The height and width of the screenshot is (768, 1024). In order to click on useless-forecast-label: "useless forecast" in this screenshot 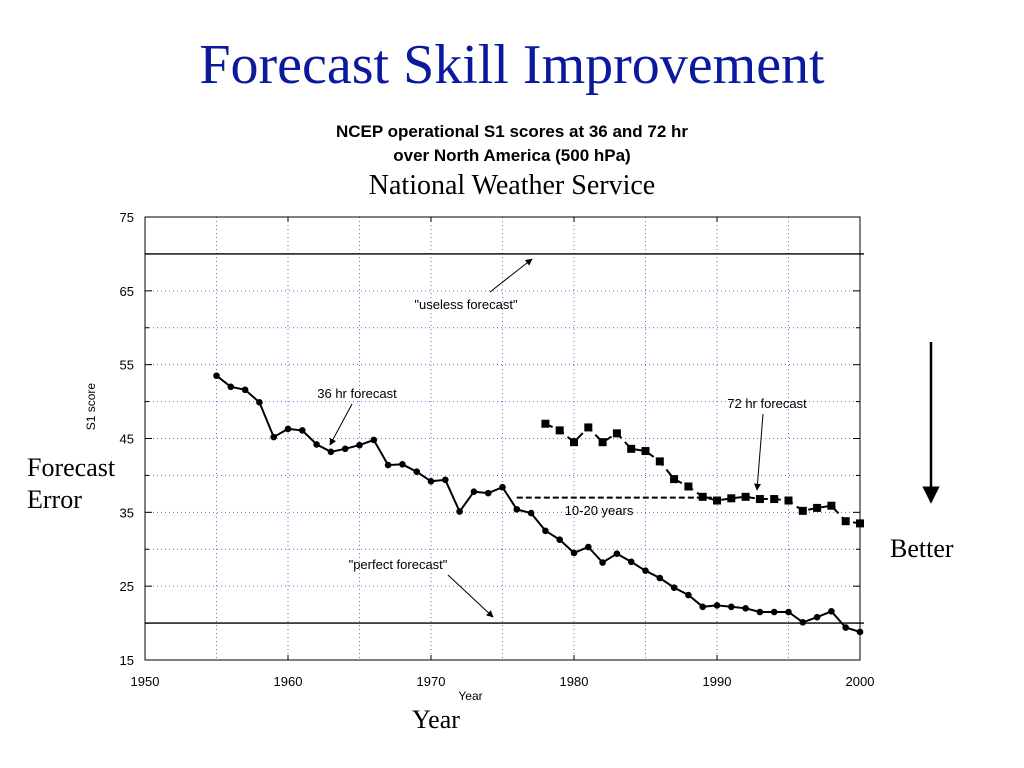, I will do `click(466, 304)`.